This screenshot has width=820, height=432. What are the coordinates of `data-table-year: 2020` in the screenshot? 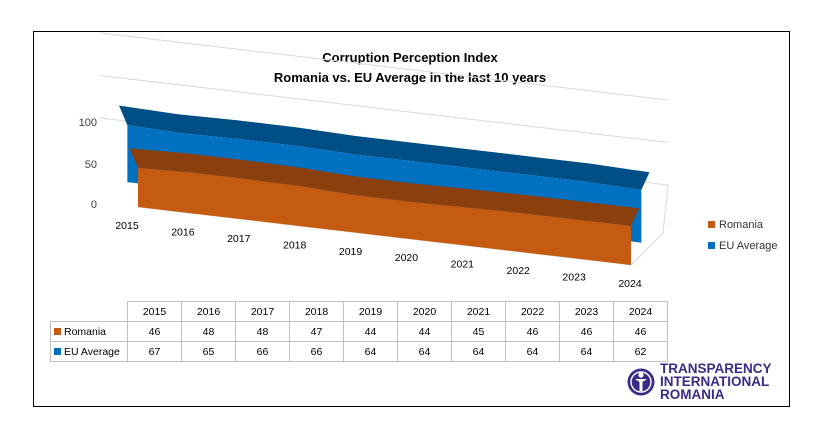 It's located at (424, 311).